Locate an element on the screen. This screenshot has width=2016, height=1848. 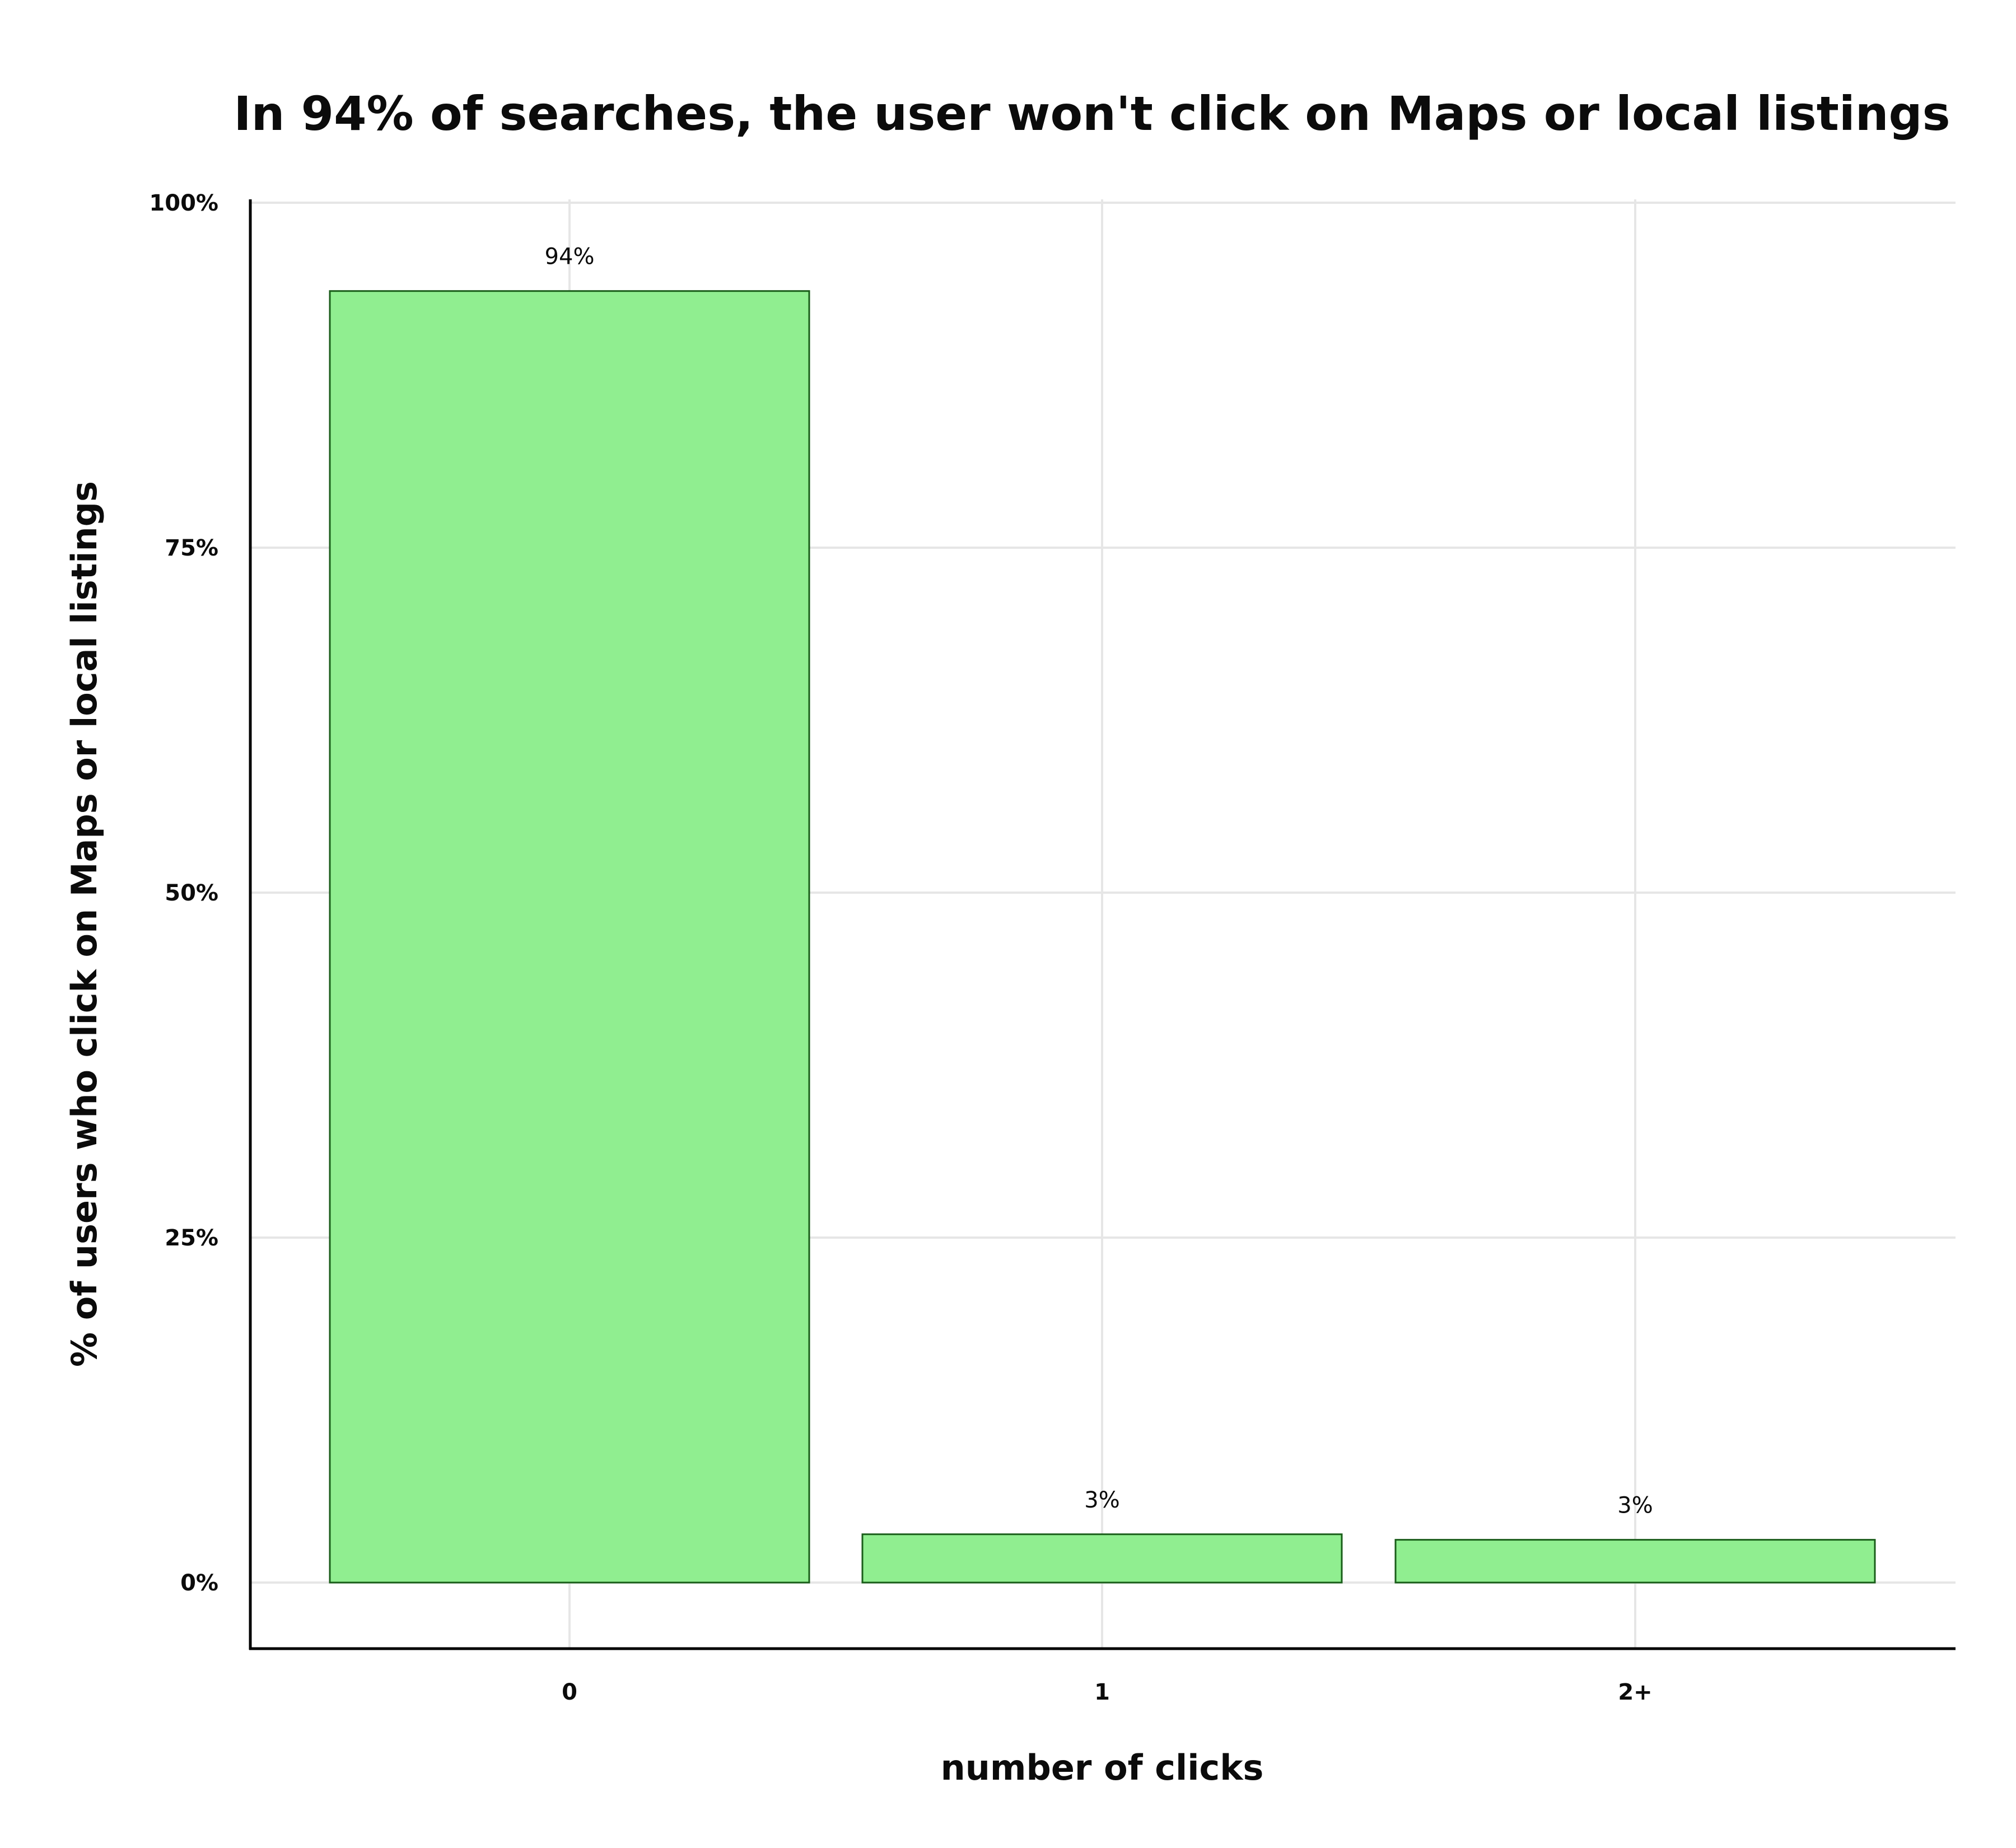
y-tick-label: 75% is located at coordinates (192, 548).